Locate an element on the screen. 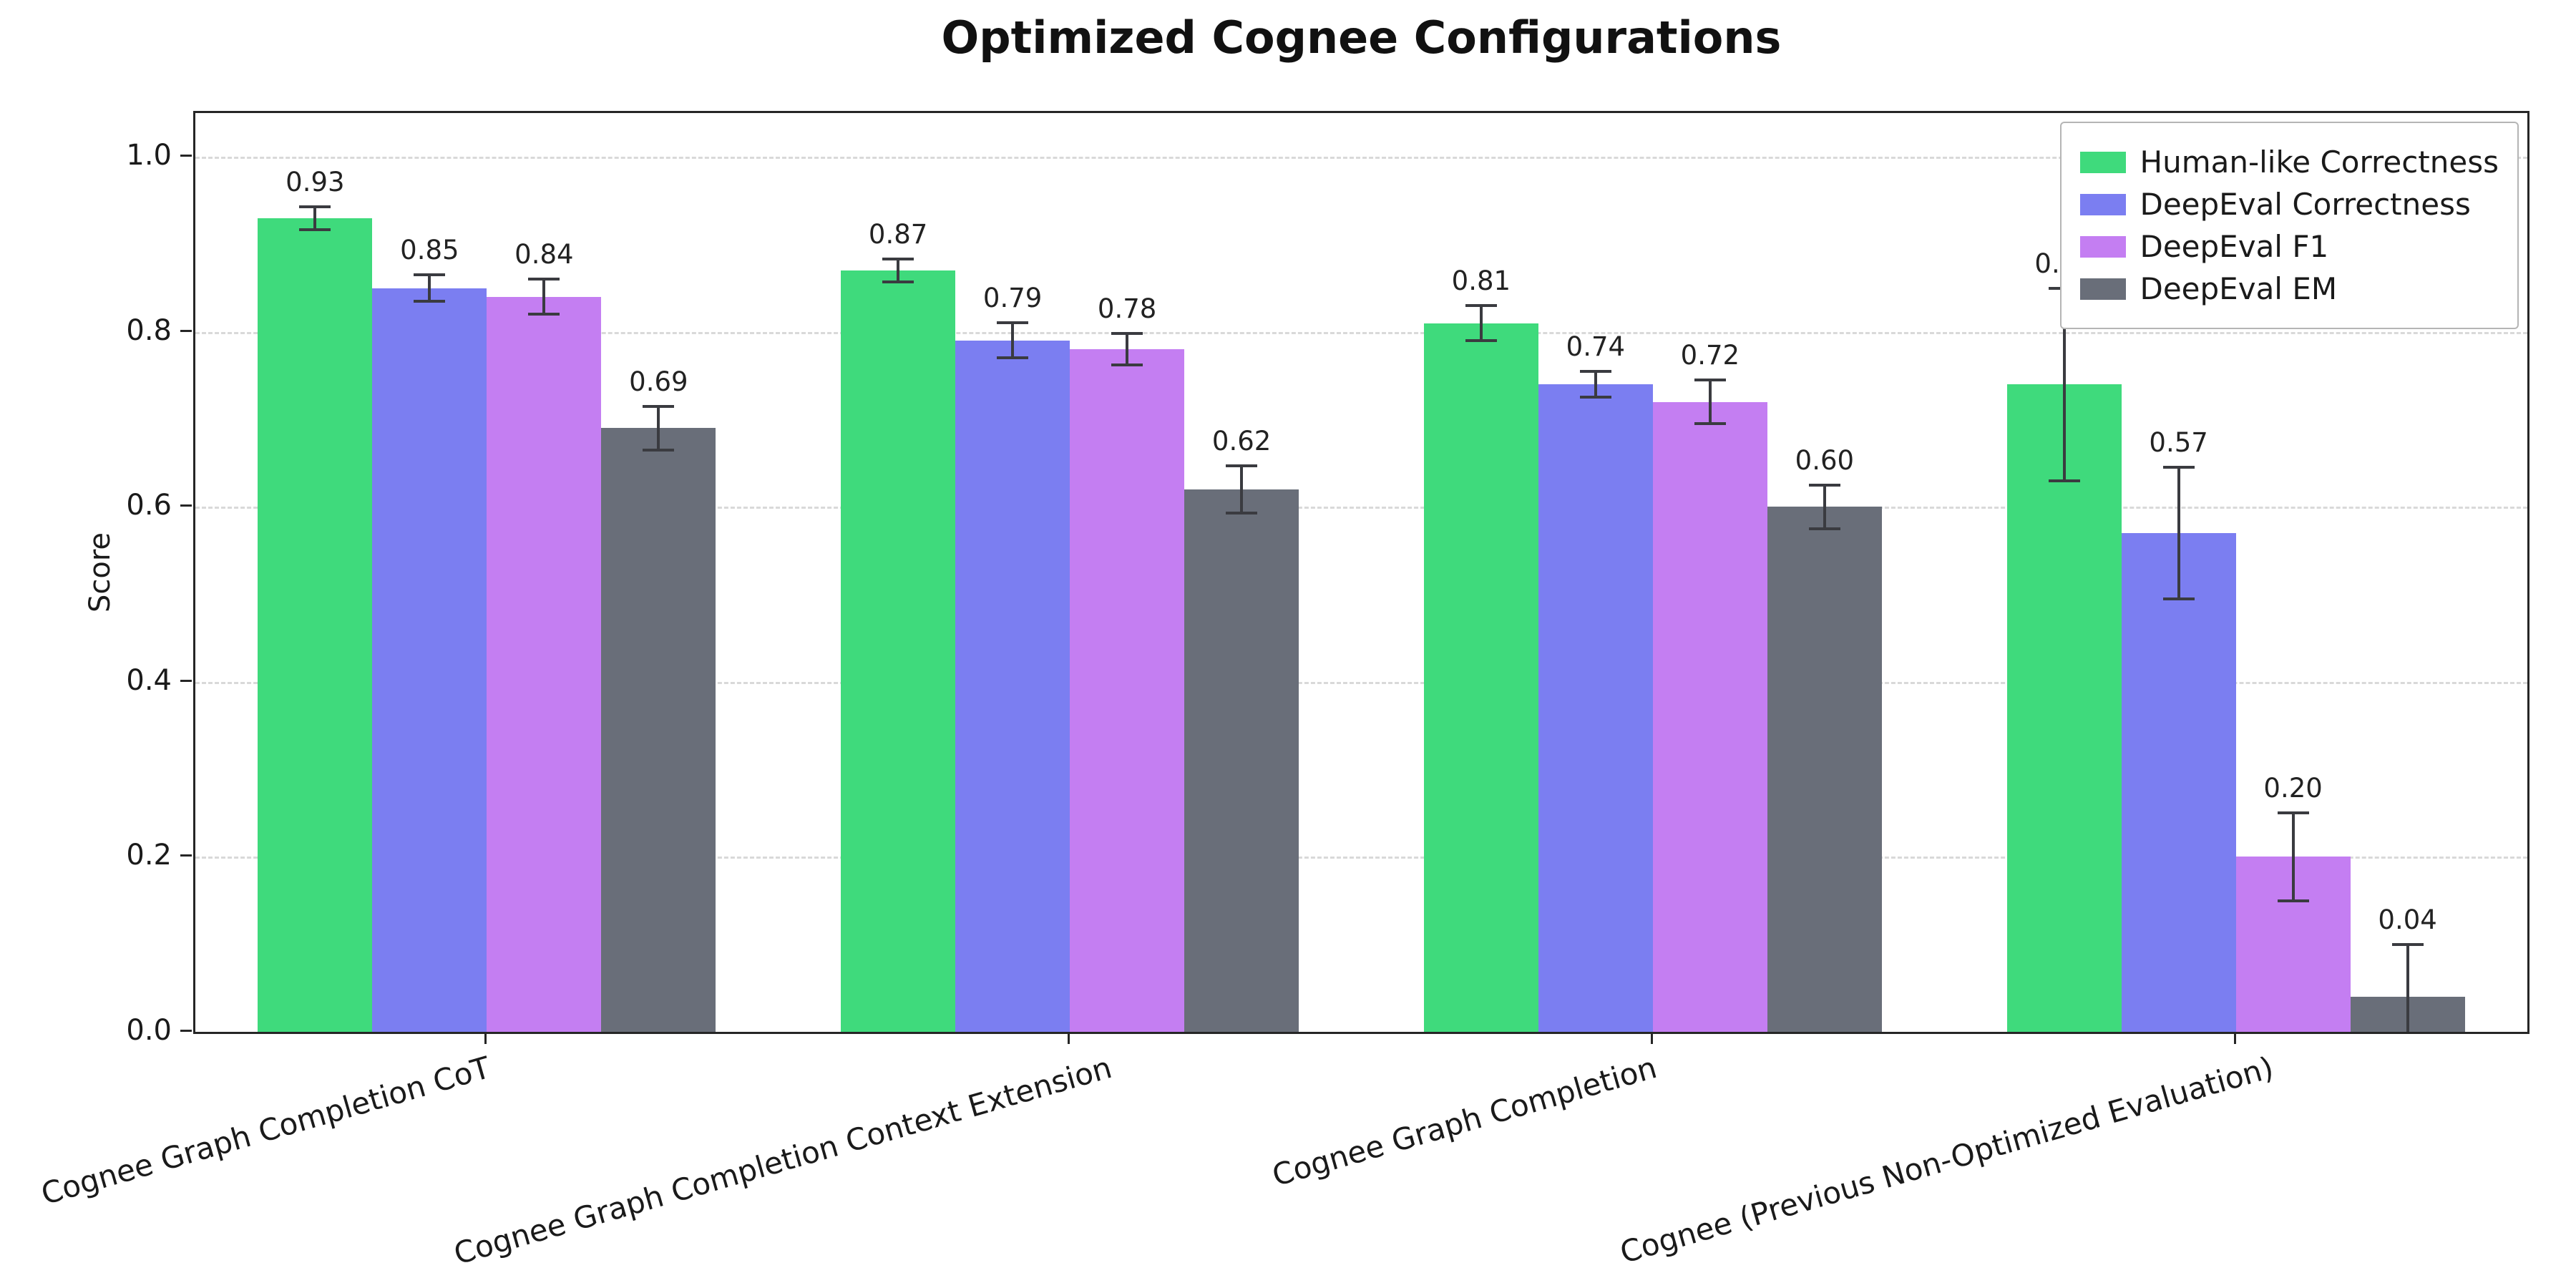 The height and width of the screenshot is (1288, 2576). y-tick-label: 0.6 is located at coordinates (149, 505).